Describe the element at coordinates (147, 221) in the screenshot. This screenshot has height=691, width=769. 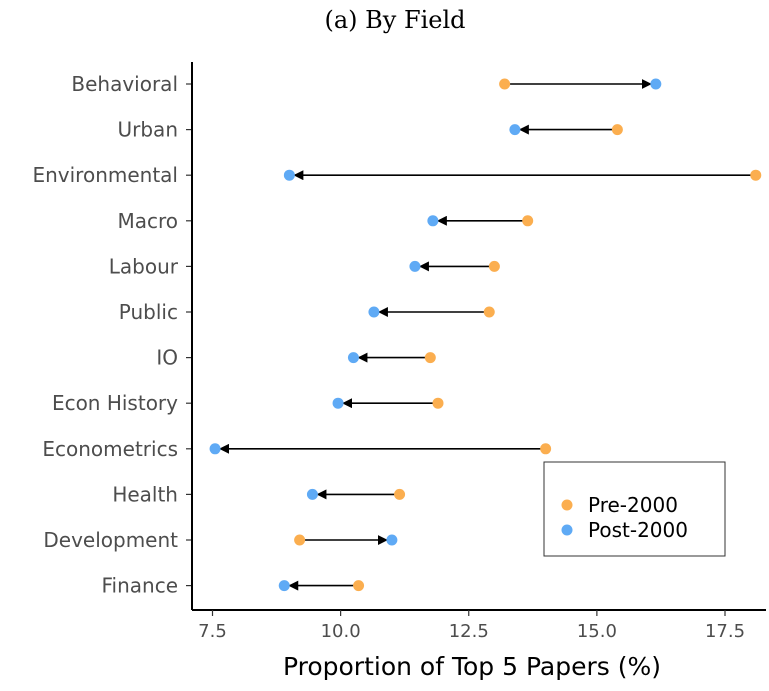
I see `y-tick-label: Macro` at that location.